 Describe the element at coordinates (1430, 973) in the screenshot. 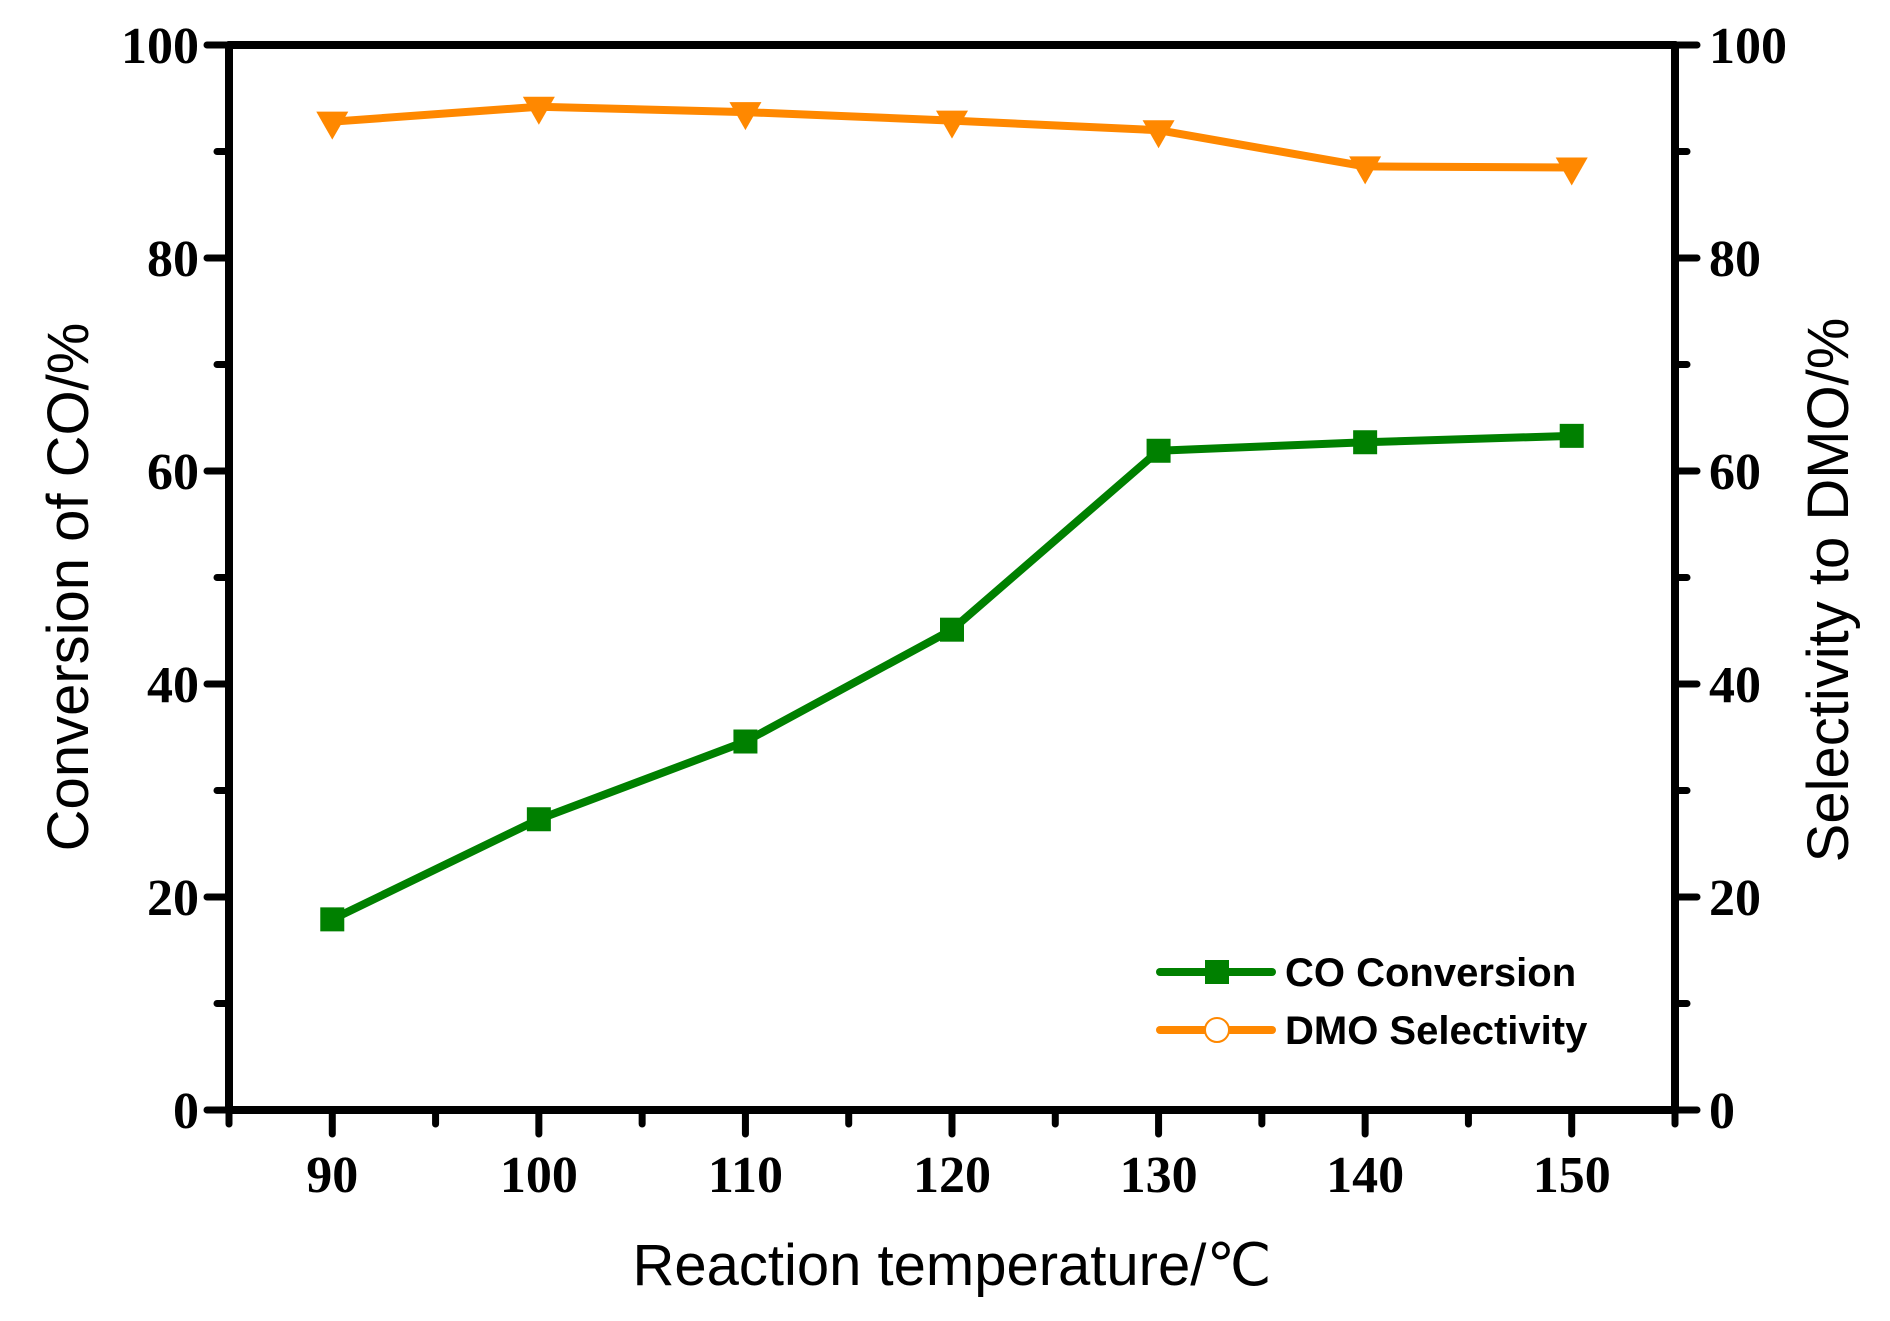

I see `legend-label-co-conversion: CO Conversion` at that location.